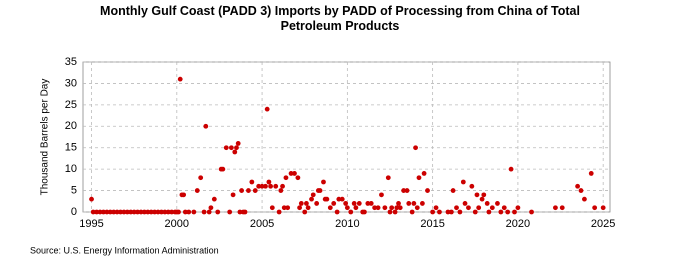 The width and height of the screenshot is (675, 275). What do you see at coordinates (71, 126) in the screenshot?
I see `y-tick-label: 20` at bounding box center [71, 126].